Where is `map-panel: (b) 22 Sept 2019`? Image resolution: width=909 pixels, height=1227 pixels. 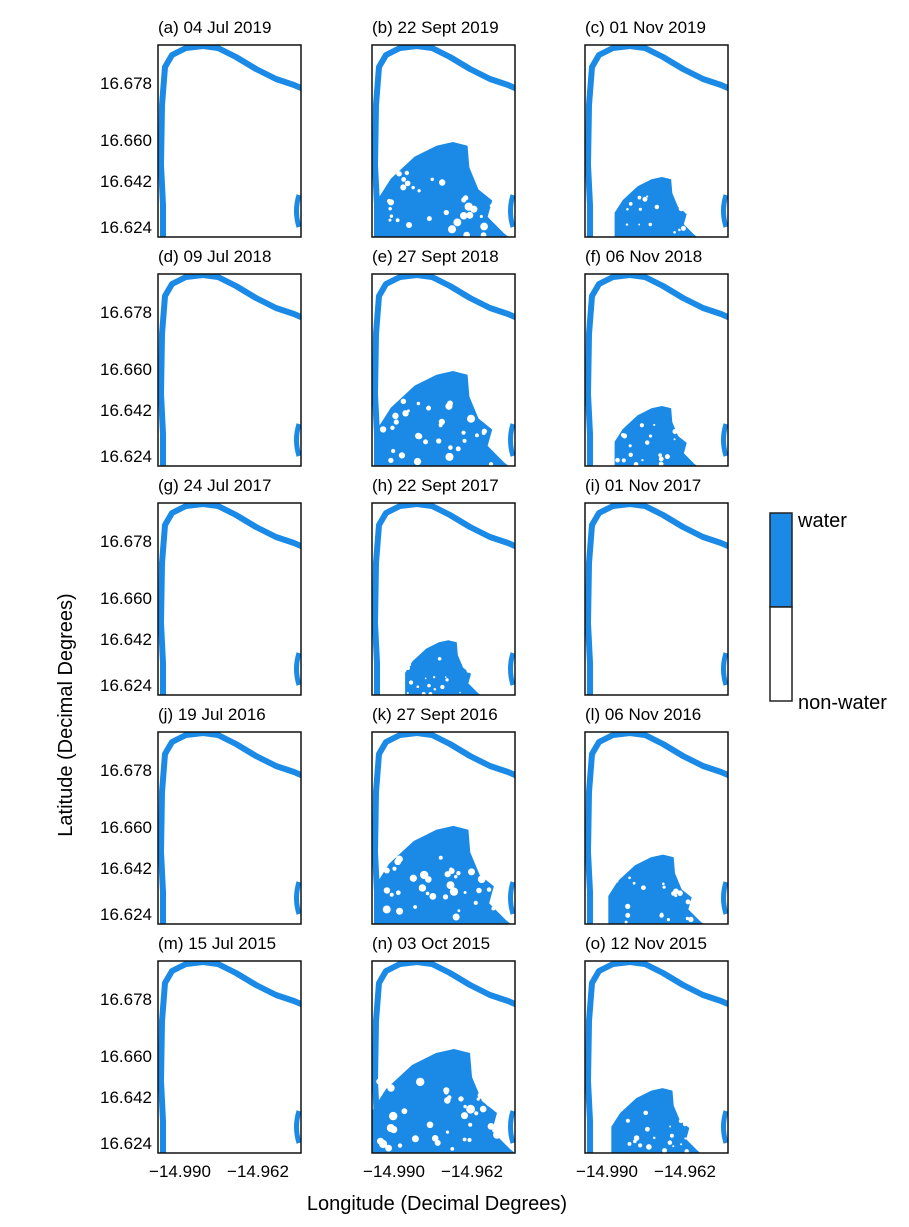
map-panel: (b) 22 Sept 2019 is located at coordinates (443, 128).